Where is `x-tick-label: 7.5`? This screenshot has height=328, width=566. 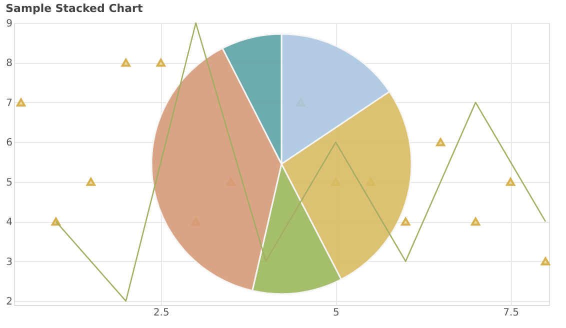 x-tick-label: 7.5 is located at coordinates (511, 313).